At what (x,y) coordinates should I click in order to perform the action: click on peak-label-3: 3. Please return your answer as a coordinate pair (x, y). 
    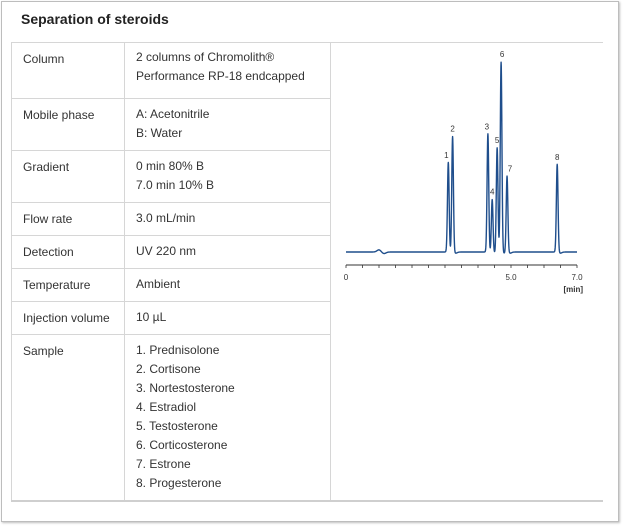
    Looking at the image, I should click on (487, 127).